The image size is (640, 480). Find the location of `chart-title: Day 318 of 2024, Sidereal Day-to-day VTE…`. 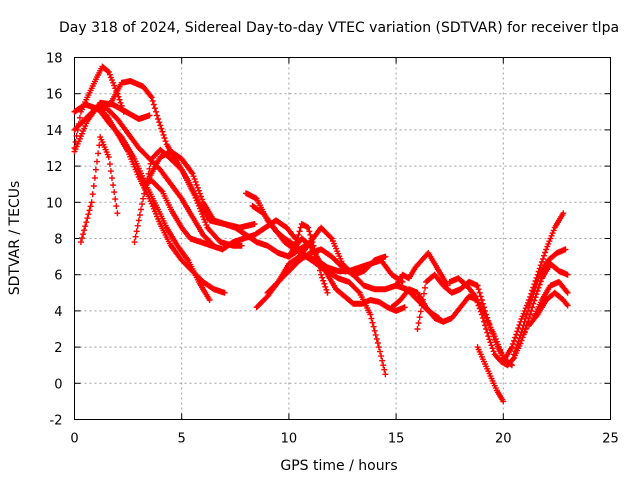

chart-title: Day 318 of 2024, Sidereal Day-to-day VTE… is located at coordinates (339, 28).